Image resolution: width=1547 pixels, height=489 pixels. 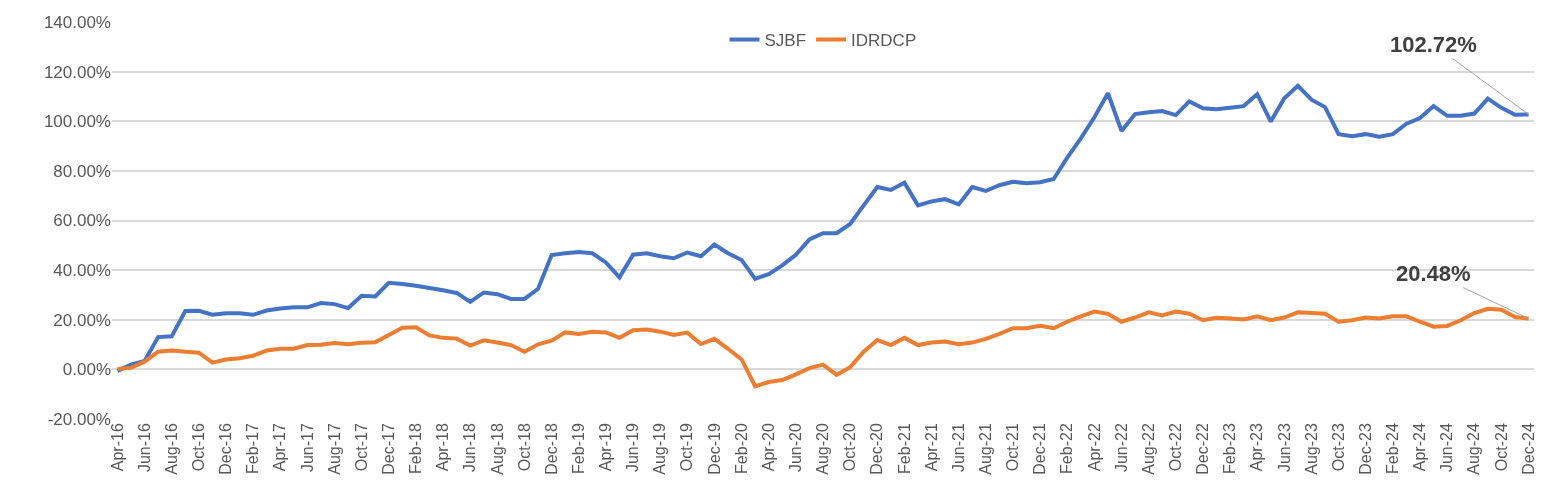 I want to click on x-tick-label: Aug-23, so click(x=1311, y=449).